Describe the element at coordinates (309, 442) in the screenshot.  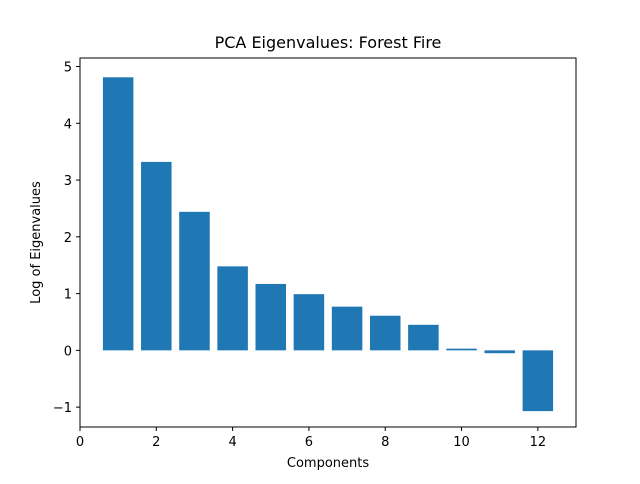
I see `x-tick-label: 6` at that location.